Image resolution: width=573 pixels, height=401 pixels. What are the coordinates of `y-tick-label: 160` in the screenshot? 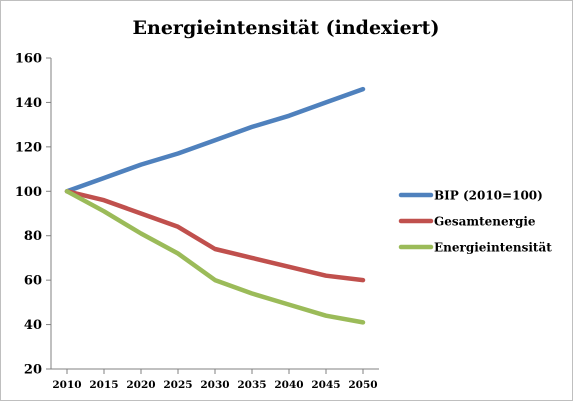 It's located at (28, 59).